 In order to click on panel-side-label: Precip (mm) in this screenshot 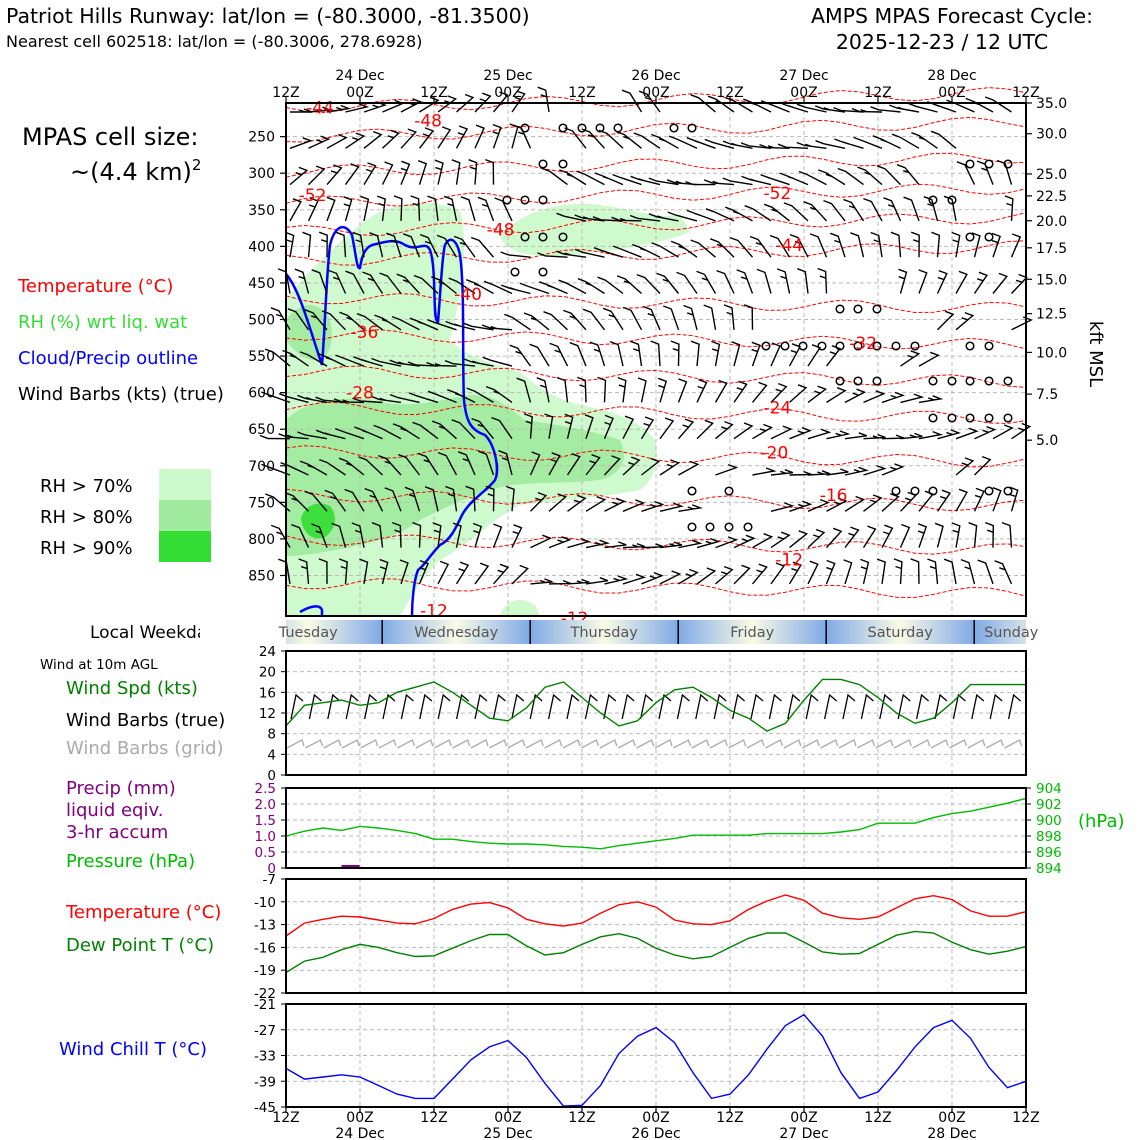, I will do `click(121, 788)`.